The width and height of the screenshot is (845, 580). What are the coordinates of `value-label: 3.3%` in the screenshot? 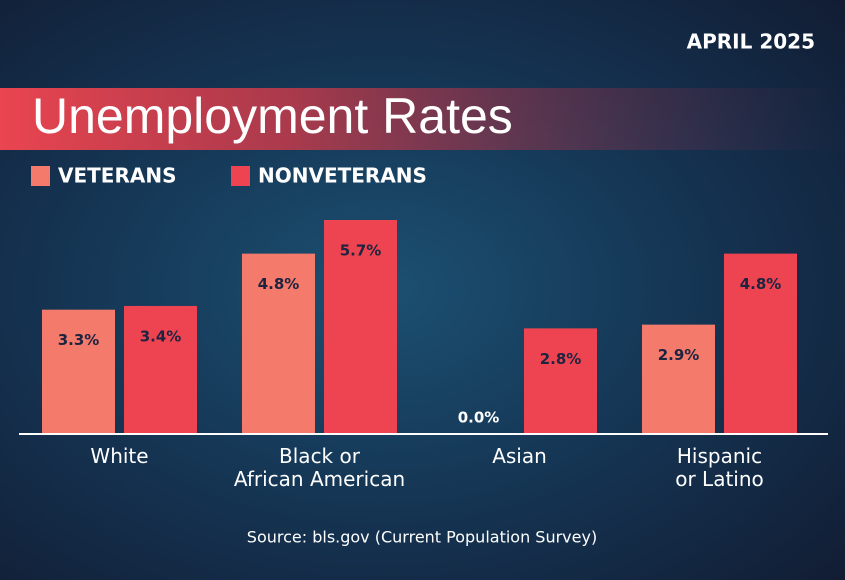 It's located at (79, 340).